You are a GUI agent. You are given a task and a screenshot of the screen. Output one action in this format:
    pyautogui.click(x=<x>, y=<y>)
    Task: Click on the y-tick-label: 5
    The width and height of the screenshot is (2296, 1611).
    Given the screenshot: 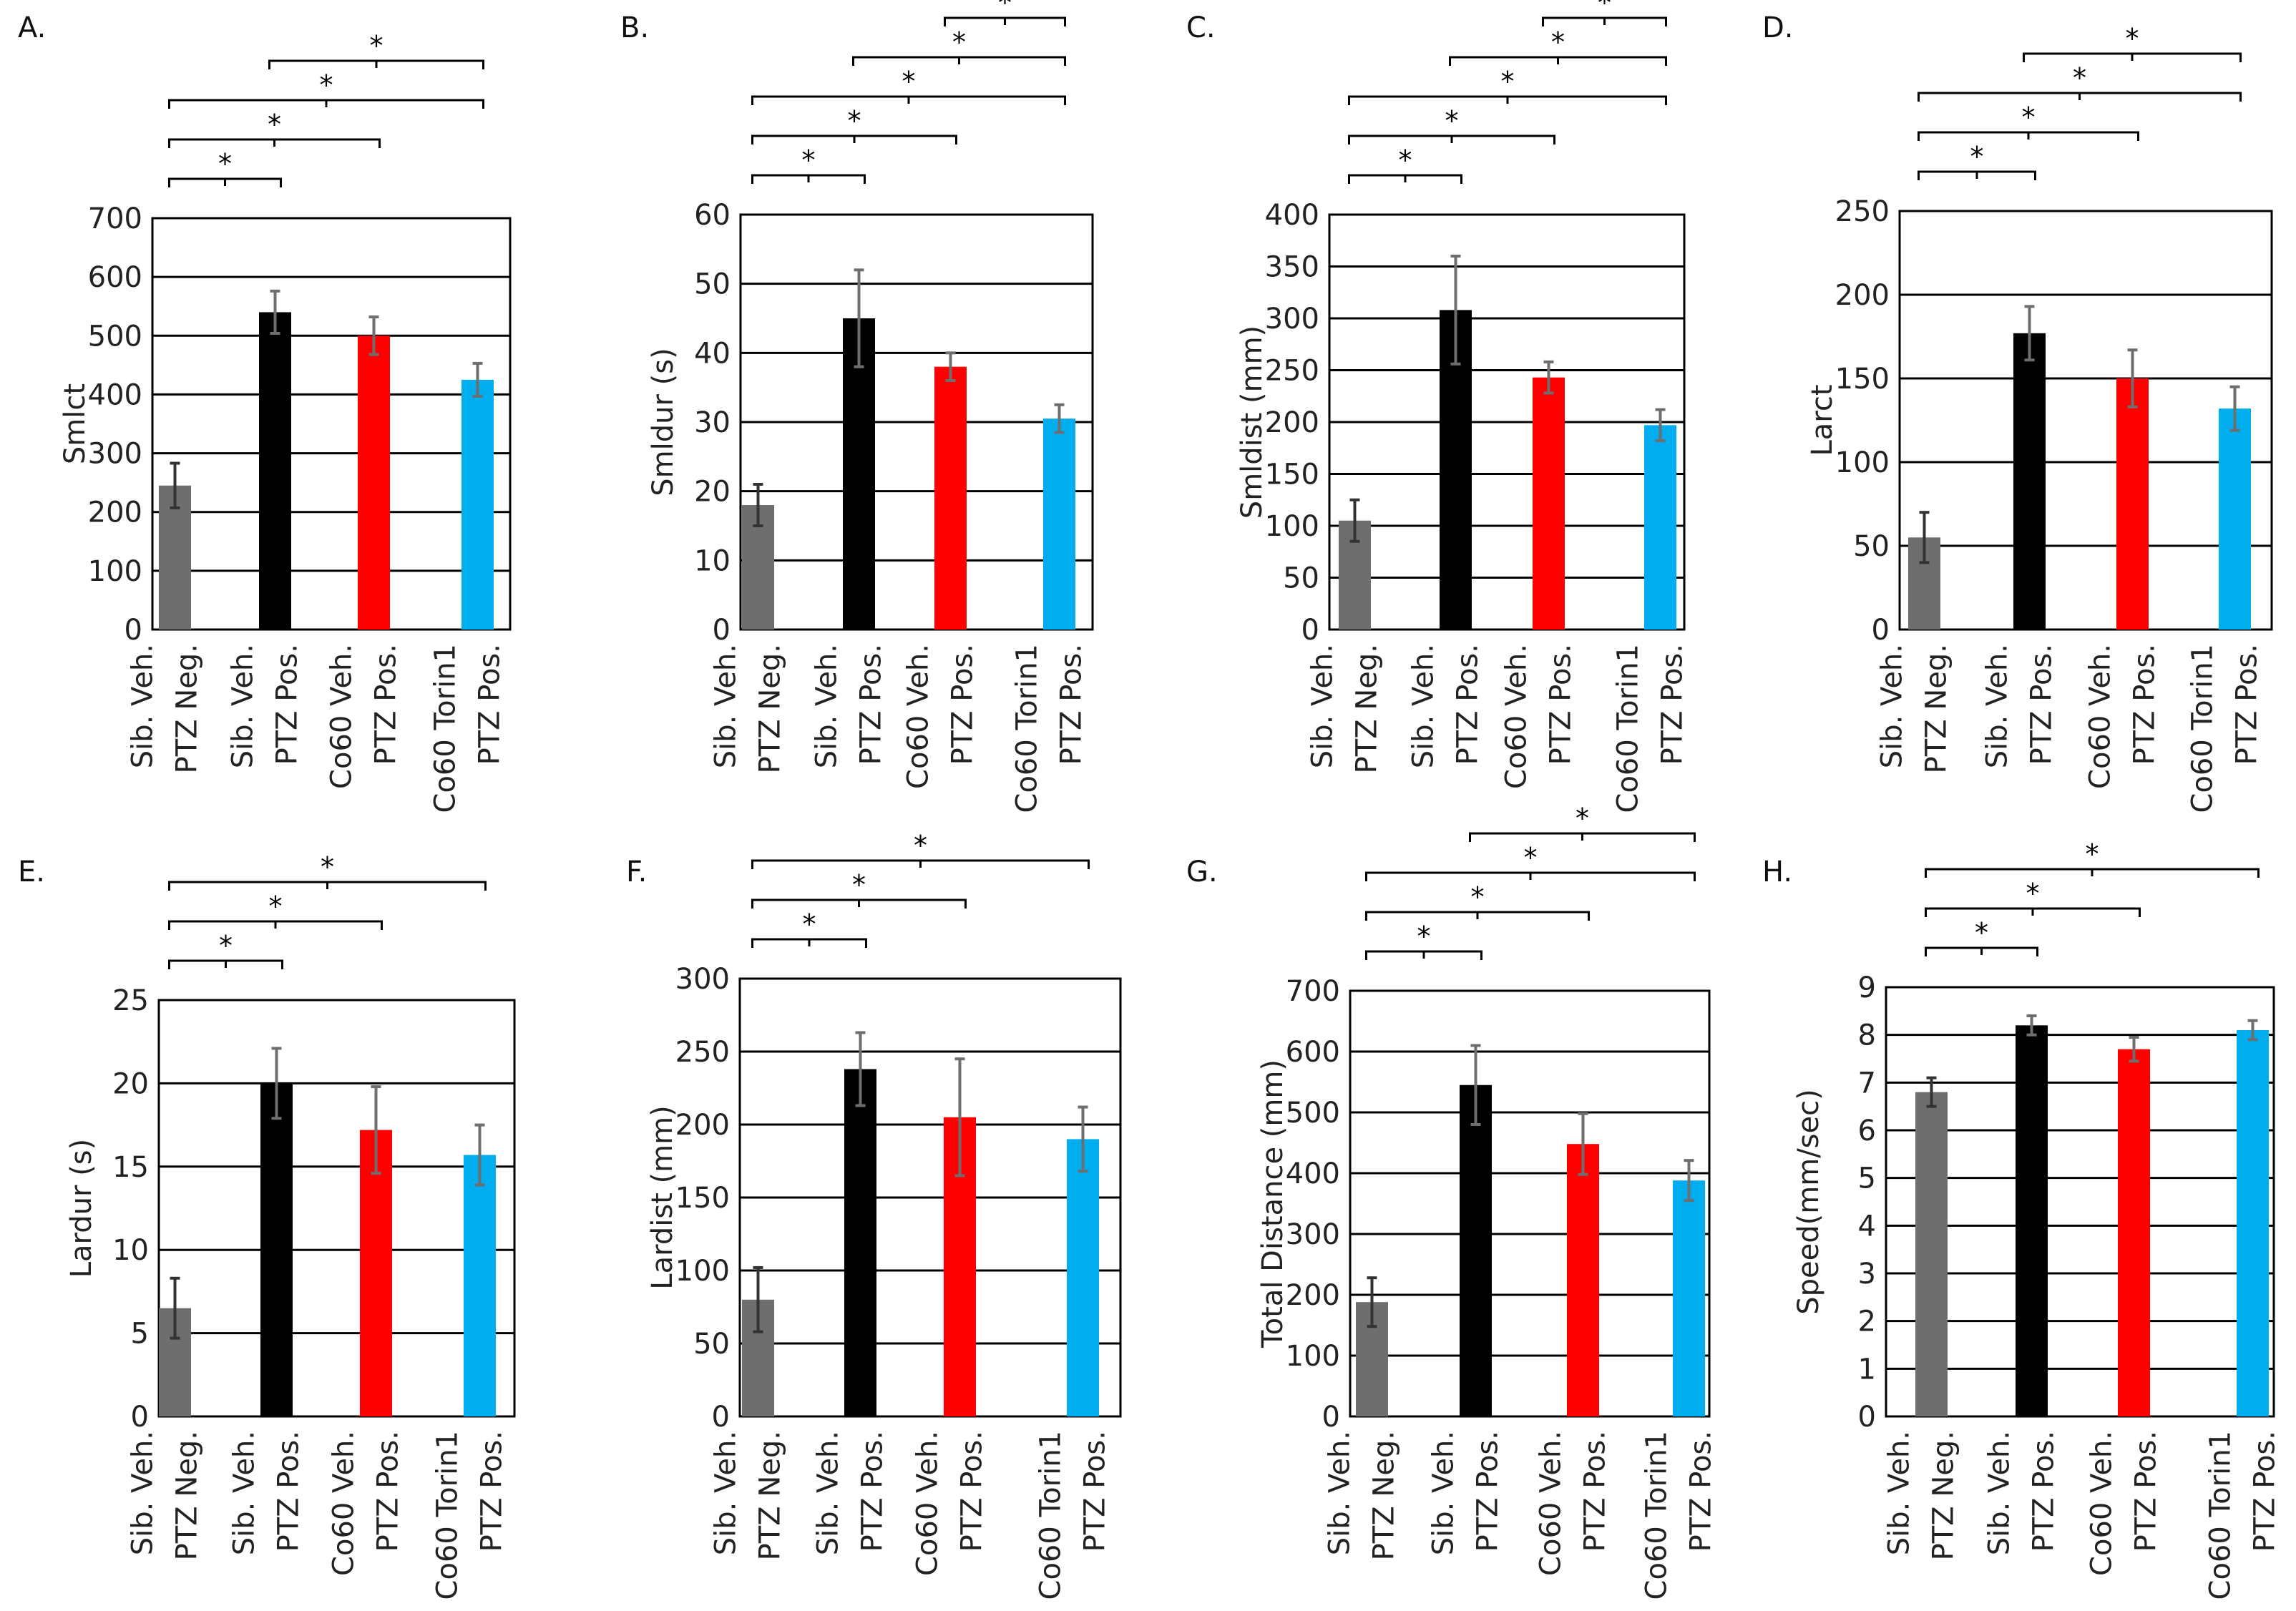 What is the action you would take?
    pyautogui.click(x=140, y=1335)
    